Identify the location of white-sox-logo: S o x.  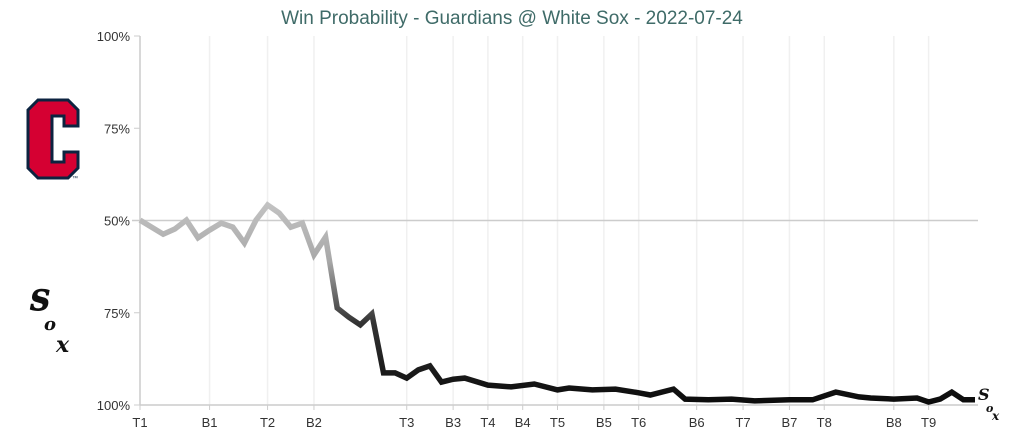
(50, 321).